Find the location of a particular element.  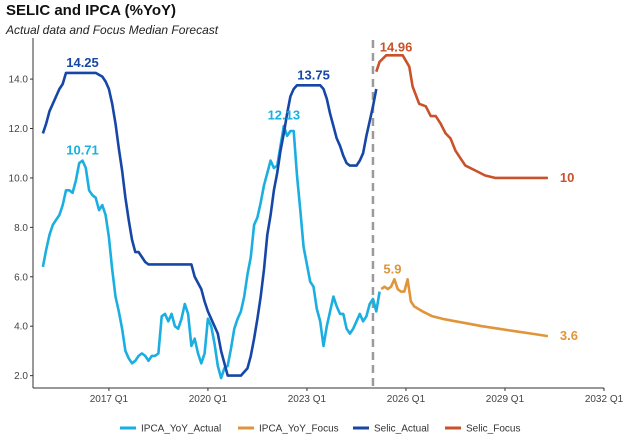

x-tick-label: 2032 Q1 is located at coordinates (604, 399).